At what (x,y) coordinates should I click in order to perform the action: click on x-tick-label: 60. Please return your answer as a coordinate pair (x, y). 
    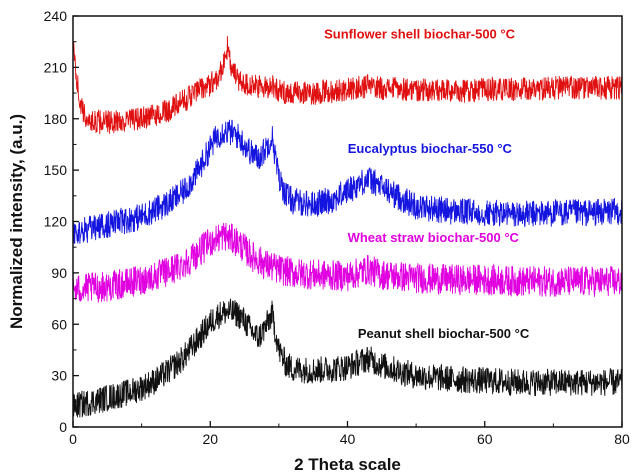
    Looking at the image, I should click on (485, 439).